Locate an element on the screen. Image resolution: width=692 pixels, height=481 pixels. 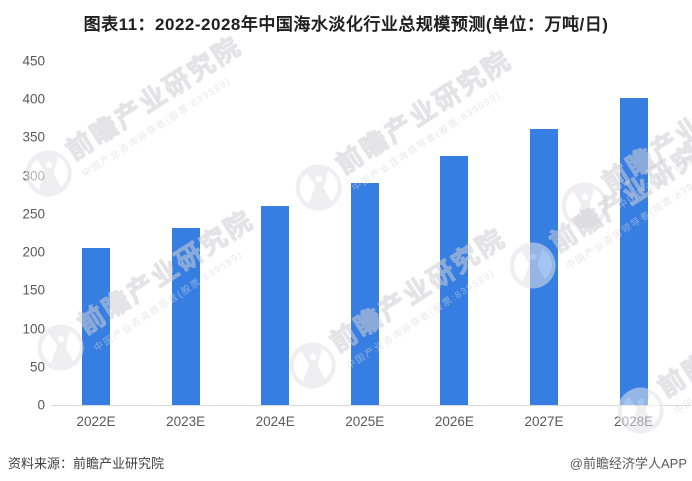
y-axis-label: 350 is located at coordinates (33, 137).